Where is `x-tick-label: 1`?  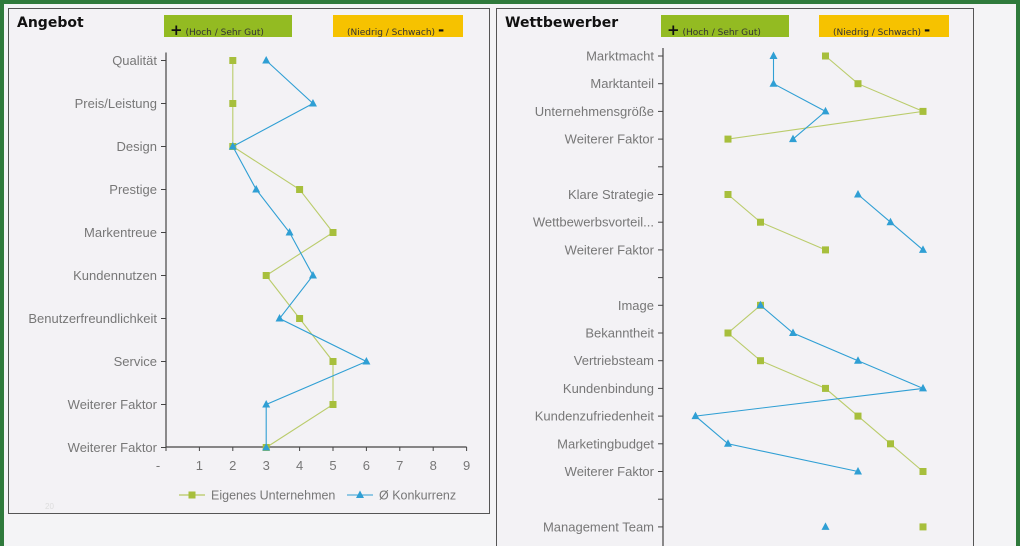
x-tick-label: 1 is located at coordinates (199, 465).